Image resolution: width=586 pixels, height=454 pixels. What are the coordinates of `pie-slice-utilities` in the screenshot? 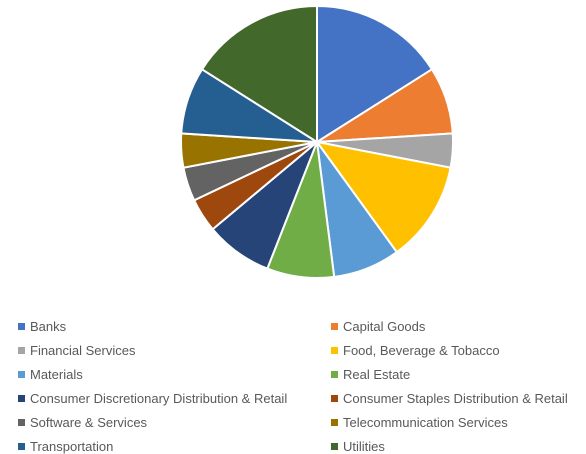 It's located at (259, 74).